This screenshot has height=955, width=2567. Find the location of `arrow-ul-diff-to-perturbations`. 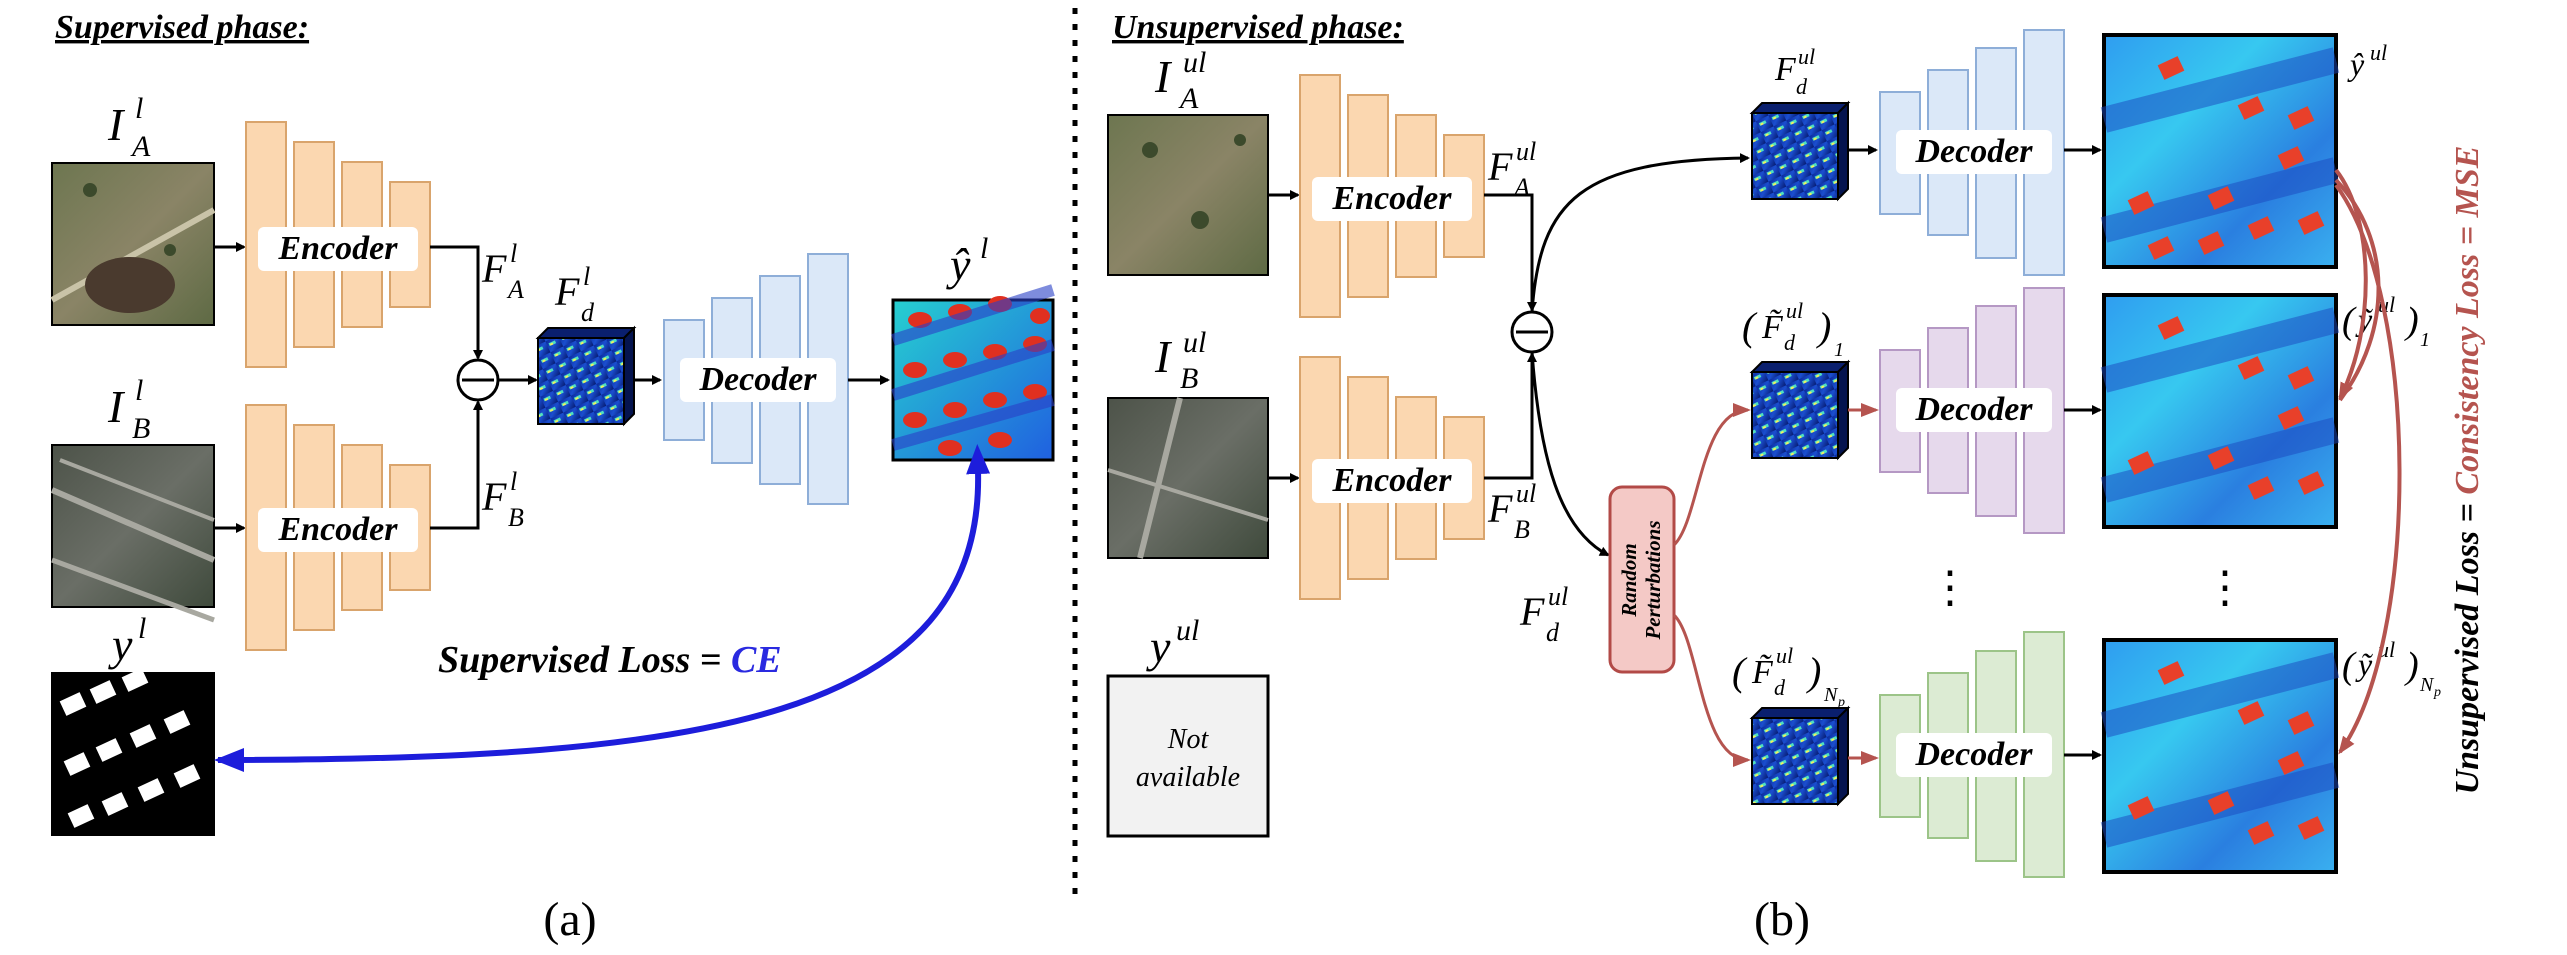

arrow-ul-diff-to-perturbations is located at coordinates (1570, 454).